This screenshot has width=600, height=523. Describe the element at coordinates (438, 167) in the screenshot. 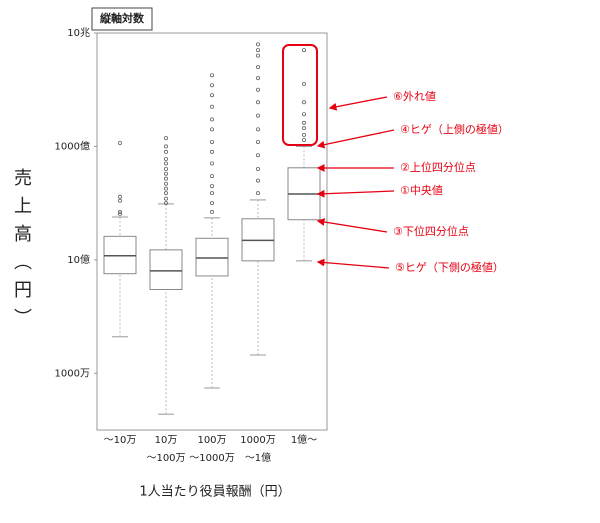

I see `annotation: ②上位四分位点` at that location.